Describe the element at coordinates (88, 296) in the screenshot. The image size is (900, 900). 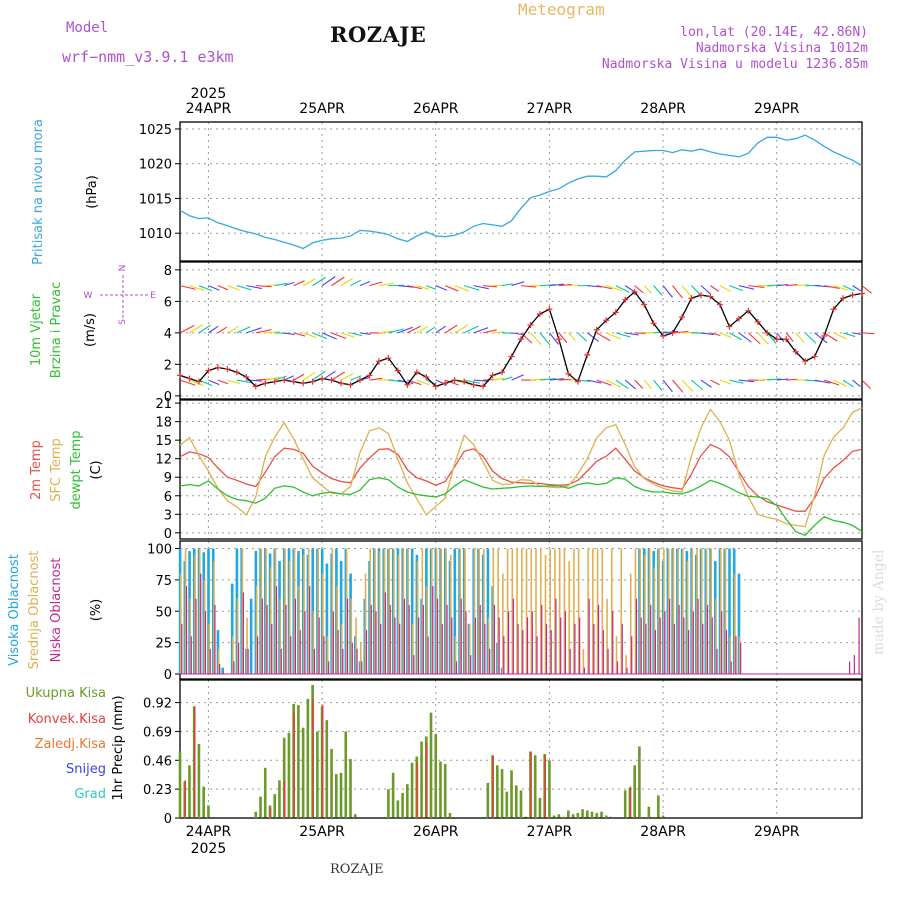
I see `compass-west: W` at that location.